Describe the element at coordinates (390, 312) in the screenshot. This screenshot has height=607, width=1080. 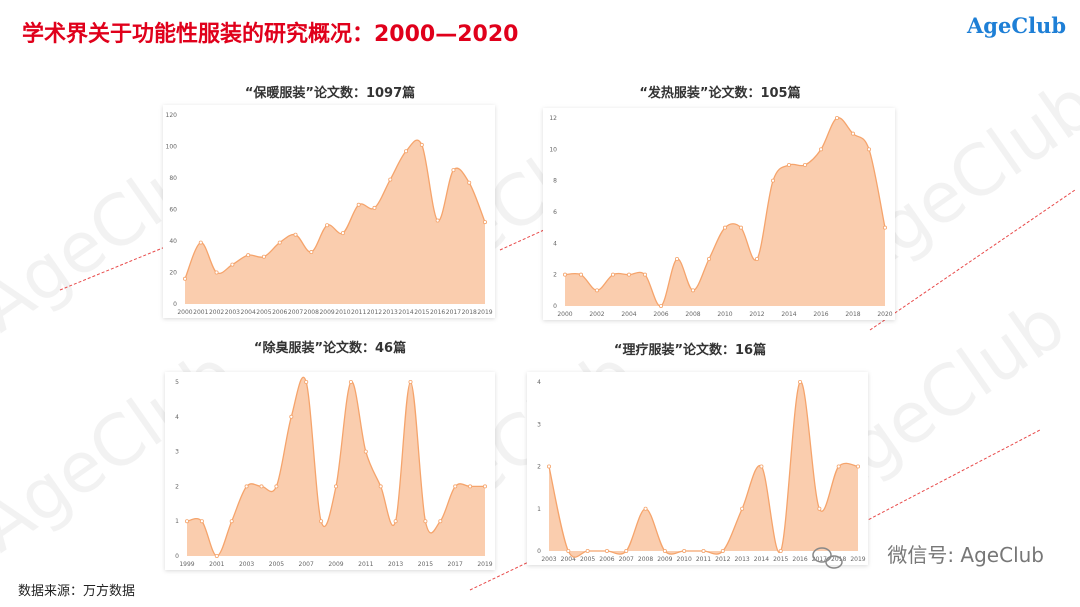
I see `x-tick-label: 2013` at that location.